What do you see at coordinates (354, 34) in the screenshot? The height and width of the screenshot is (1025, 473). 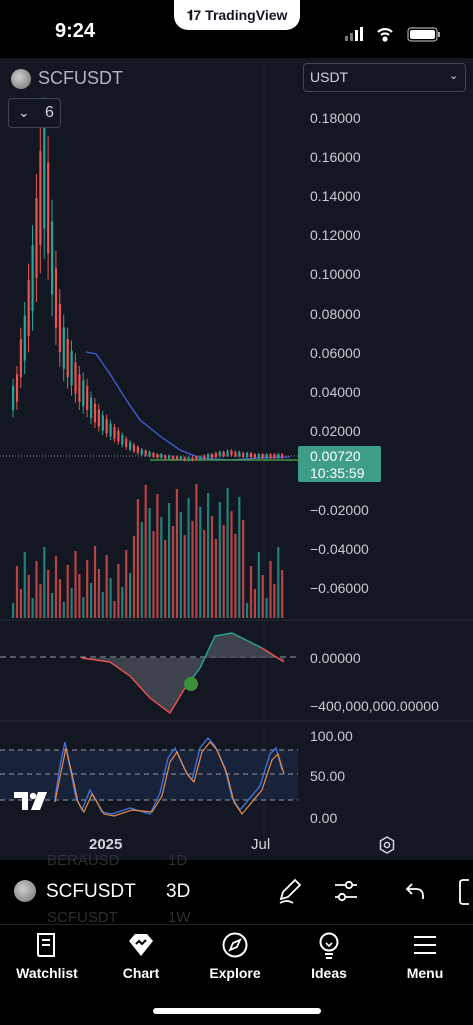 I see `signal-icon` at bounding box center [354, 34].